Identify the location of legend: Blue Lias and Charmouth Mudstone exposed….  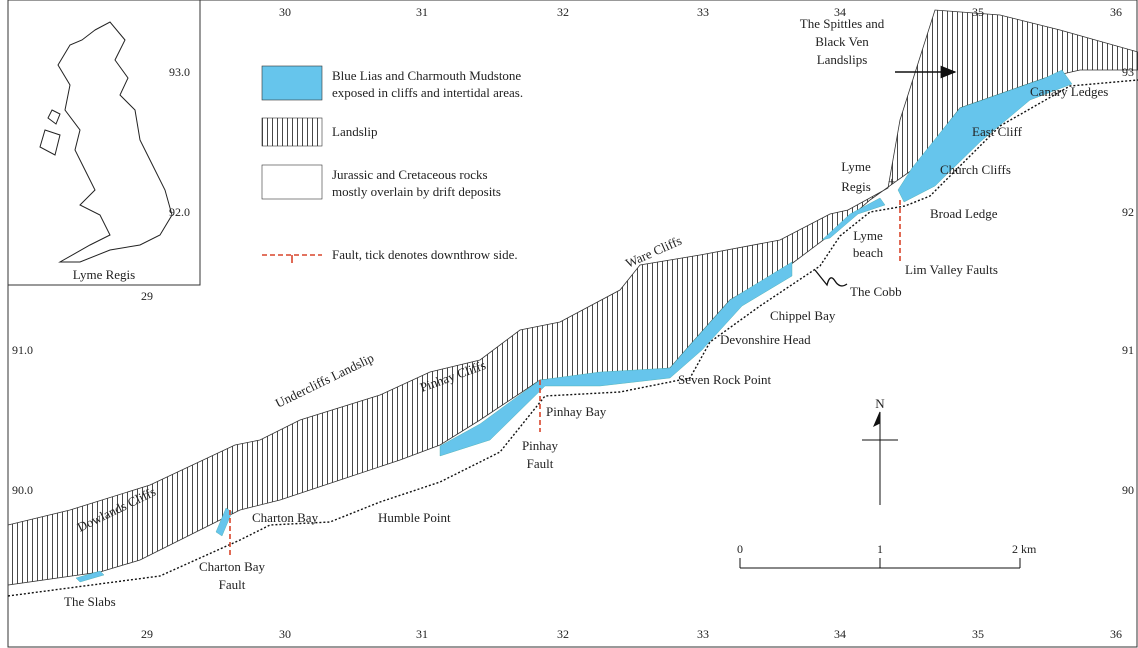
(392, 164).